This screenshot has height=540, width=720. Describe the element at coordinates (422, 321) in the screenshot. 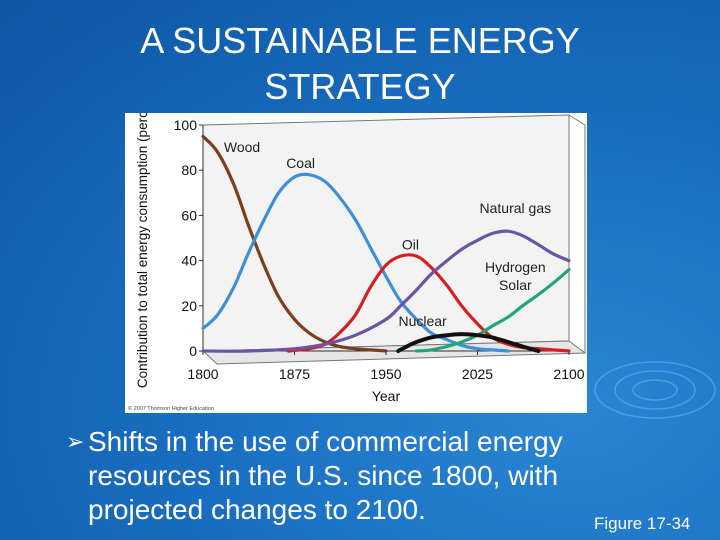

I see `series-label-nuclear: Nuclear` at that location.